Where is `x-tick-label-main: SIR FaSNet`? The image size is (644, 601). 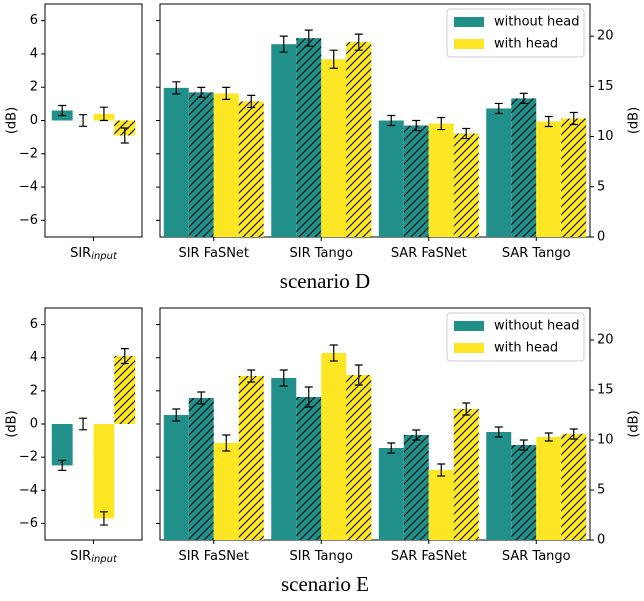
x-tick-label-main: SIR FaSNet is located at coordinates (213, 253).